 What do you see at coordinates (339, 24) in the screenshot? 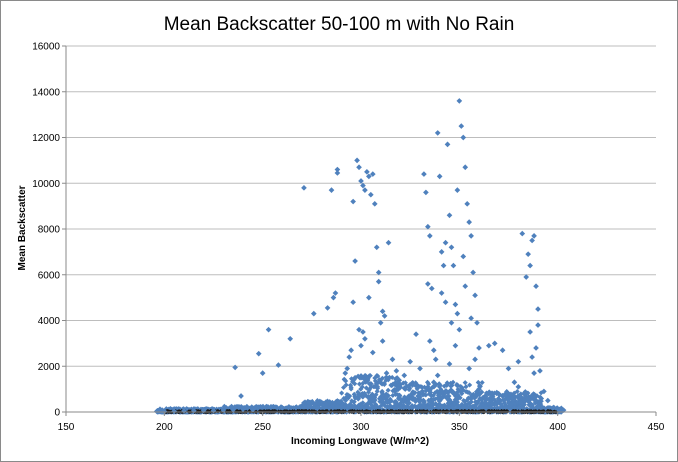
I see `chart-title: Mean Backscatter 50-100 m with No Rain` at bounding box center [339, 24].